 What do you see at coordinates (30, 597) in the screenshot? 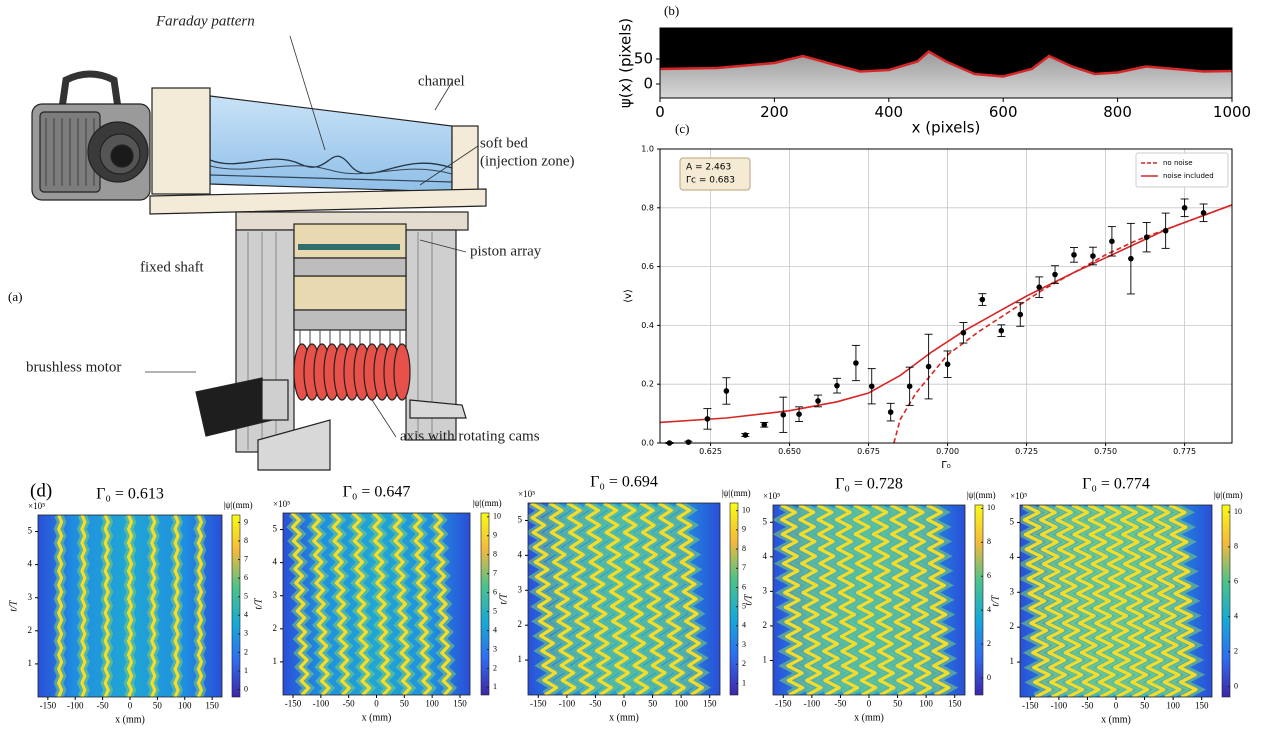
I see `y-tick-label: 3` at bounding box center [30, 597].